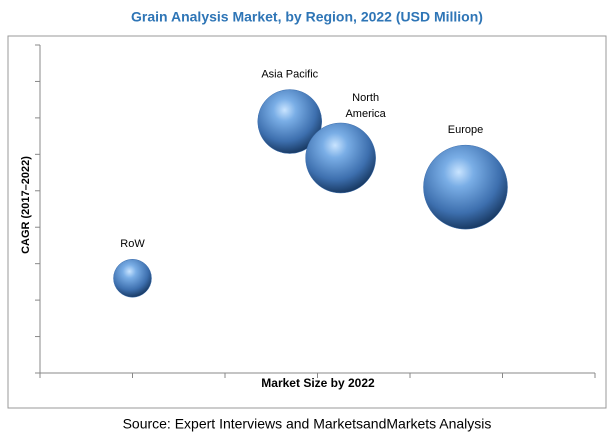  I want to click on bubble-label: North America, so click(365, 106).